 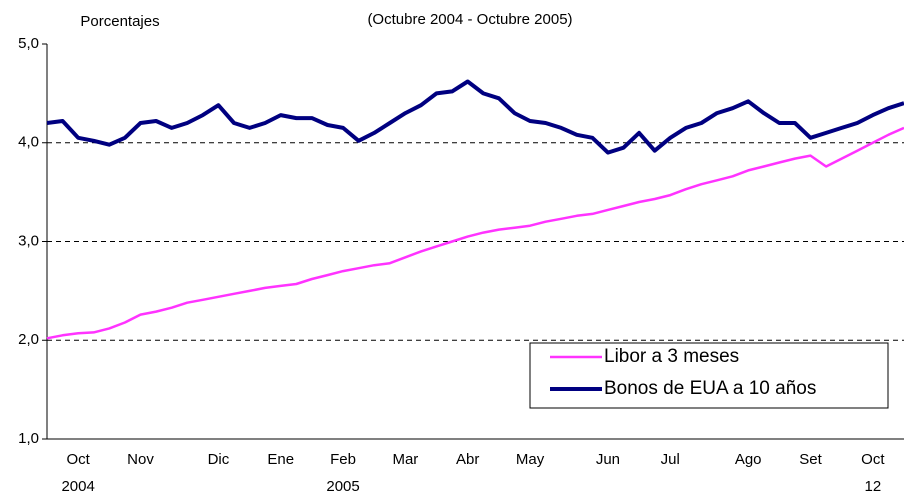 I want to click on x-tick-label: Ago, so click(x=748, y=459).